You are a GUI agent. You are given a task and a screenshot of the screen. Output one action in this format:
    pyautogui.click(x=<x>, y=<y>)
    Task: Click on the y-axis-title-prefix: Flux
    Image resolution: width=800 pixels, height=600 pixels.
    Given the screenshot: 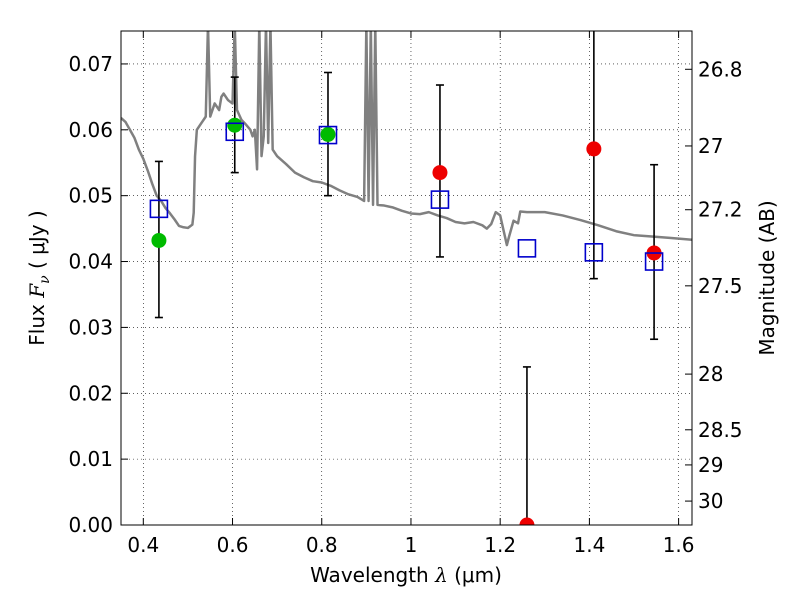 What is the action you would take?
    pyautogui.click(x=37, y=325)
    